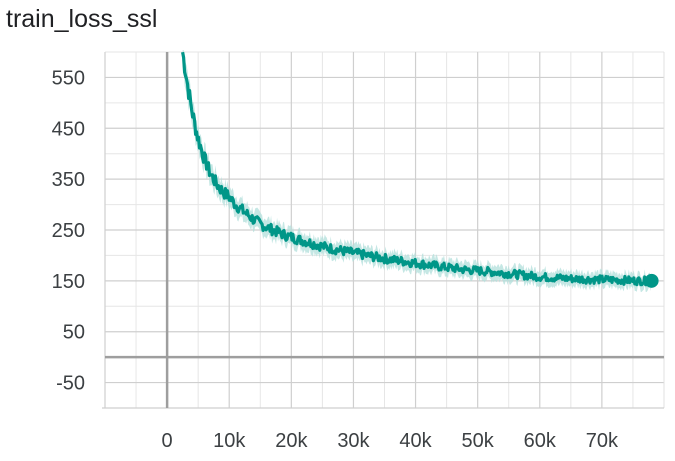 The image size is (675, 461). I want to click on y-tick-label: 350, so click(68, 180).